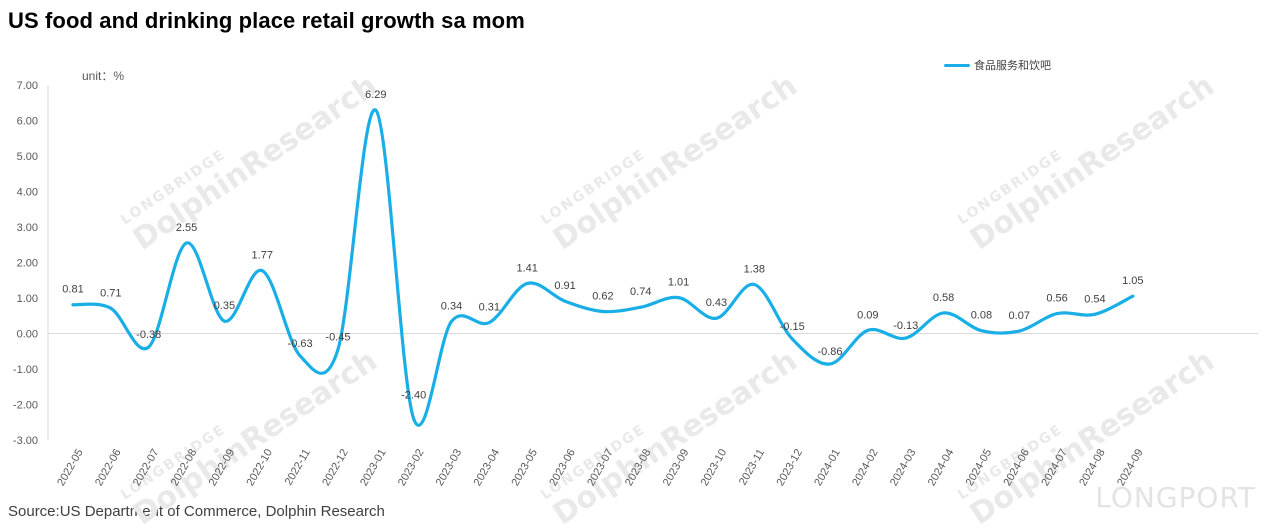  What do you see at coordinates (957, 65) in the screenshot?
I see `legend-swatch` at bounding box center [957, 65].